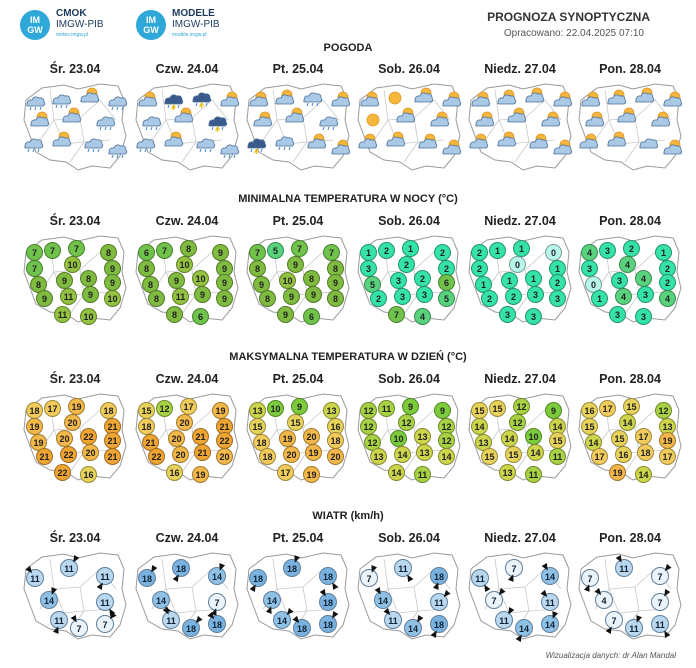  I want to click on tmin-map: 7 7 7 8 7 10 9 8 9 8 9 9 11 9 10 11 10, so click(75, 278).